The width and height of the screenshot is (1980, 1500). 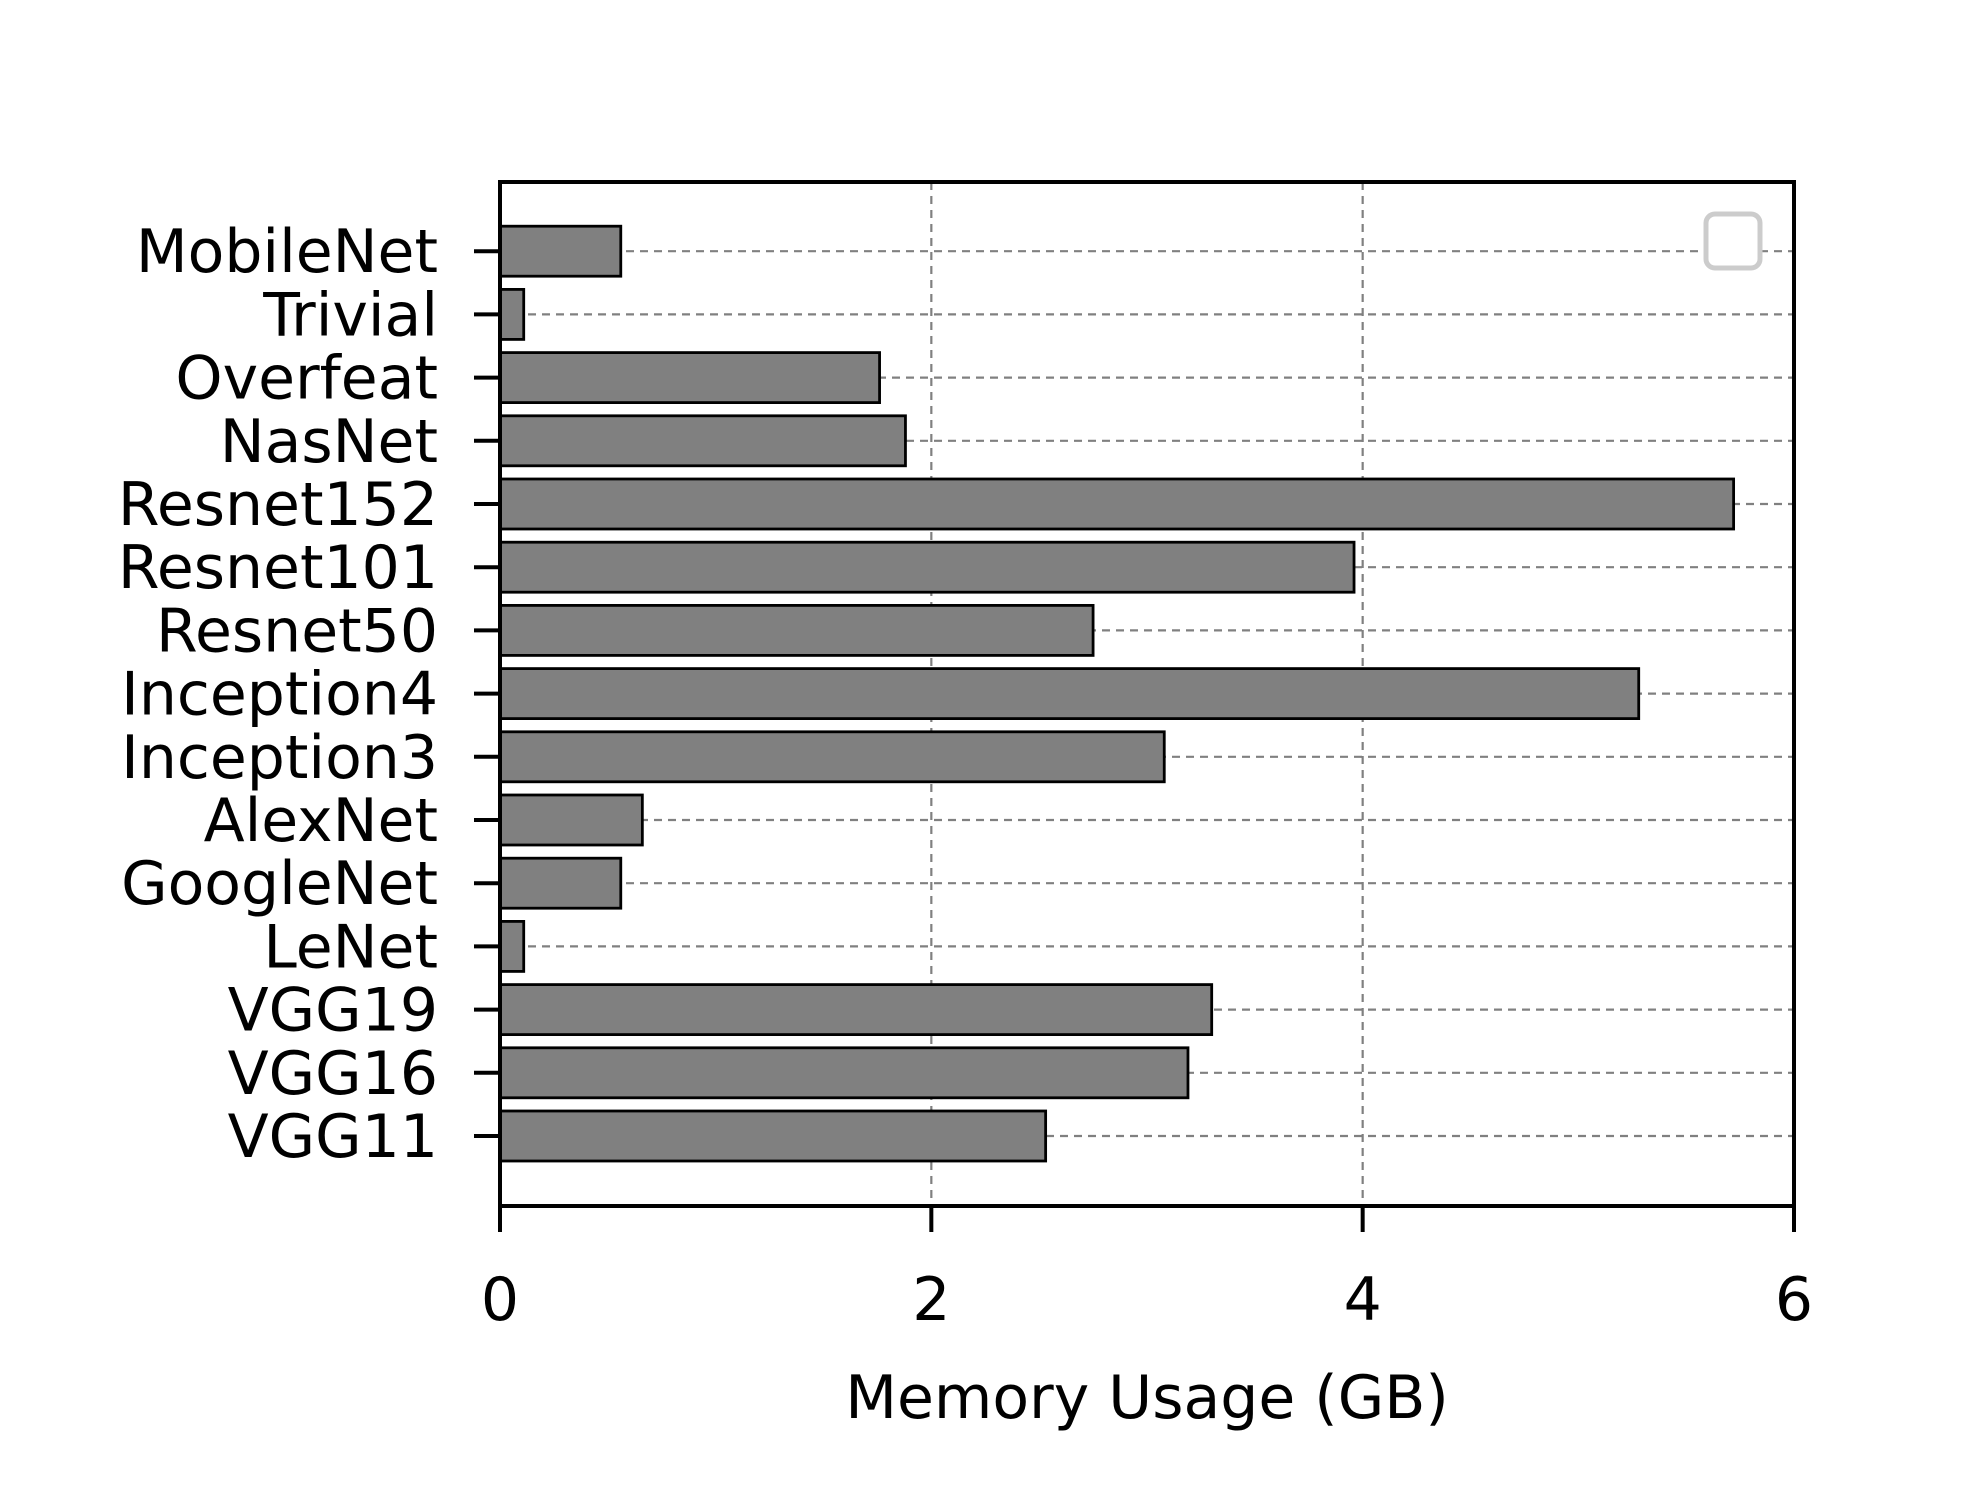 What do you see at coordinates (560, 251) in the screenshot?
I see `bar-mobilenet` at bounding box center [560, 251].